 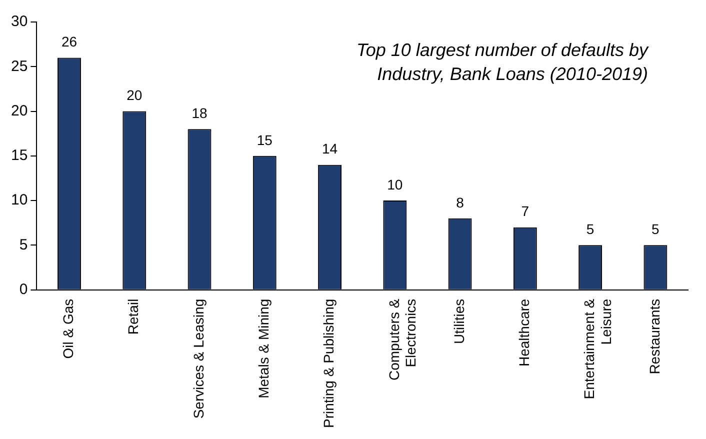 What do you see at coordinates (502, 62) in the screenshot?
I see `text: Top 10 largest number of defaults by Industry, Bank Loans (2010-2019)` at bounding box center [502, 62].